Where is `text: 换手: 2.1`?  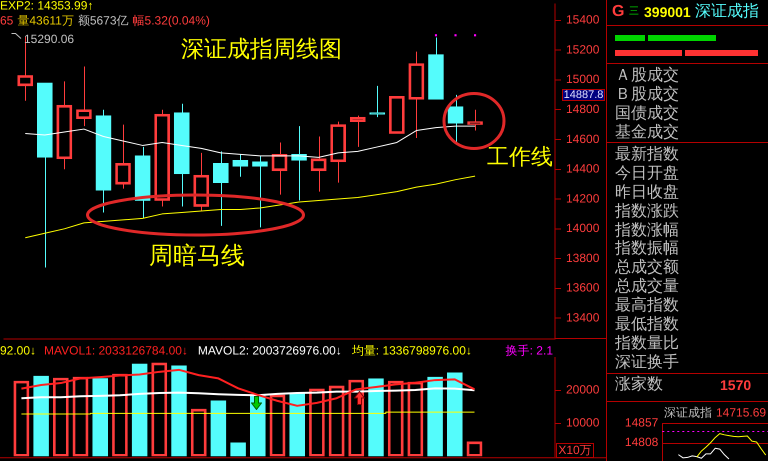 text: 换手: 2.1 is located at coordinates (530, 350).